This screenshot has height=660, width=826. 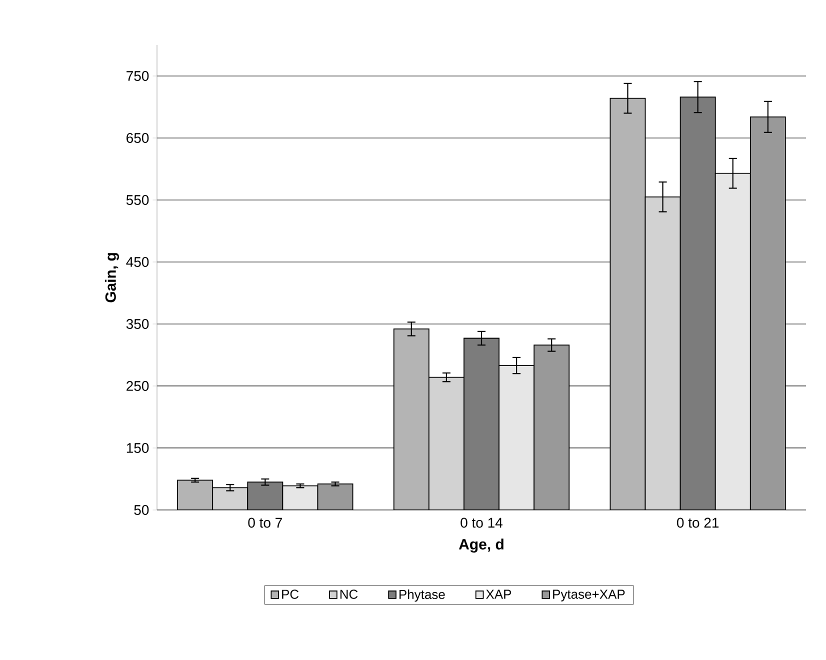 I want to click on y-tick-label: 650, so click(x=137, y=138).